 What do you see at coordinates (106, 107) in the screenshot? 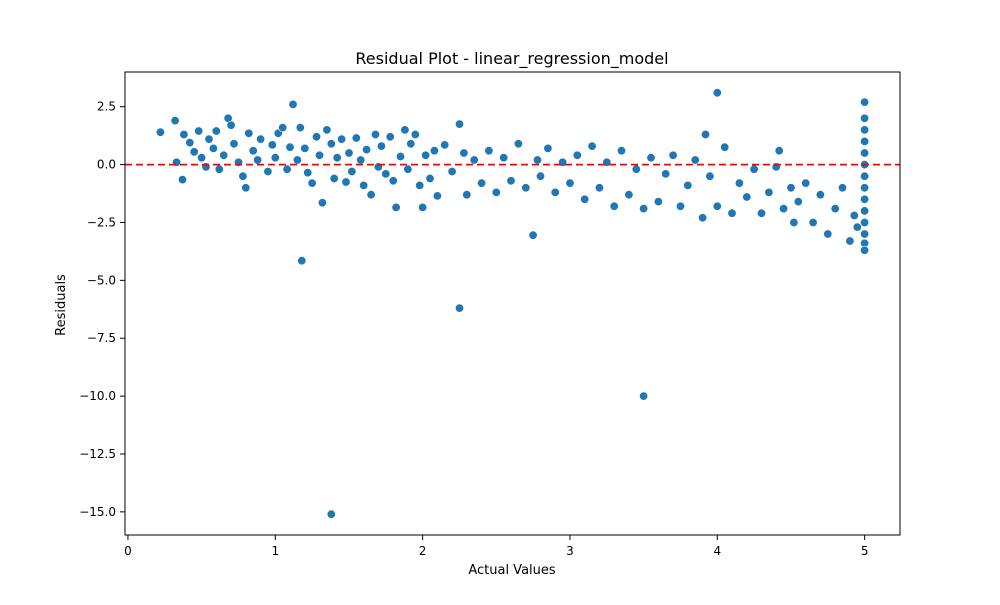
I see `y-tick-label: 2.5` at bounding box center [106, 107].